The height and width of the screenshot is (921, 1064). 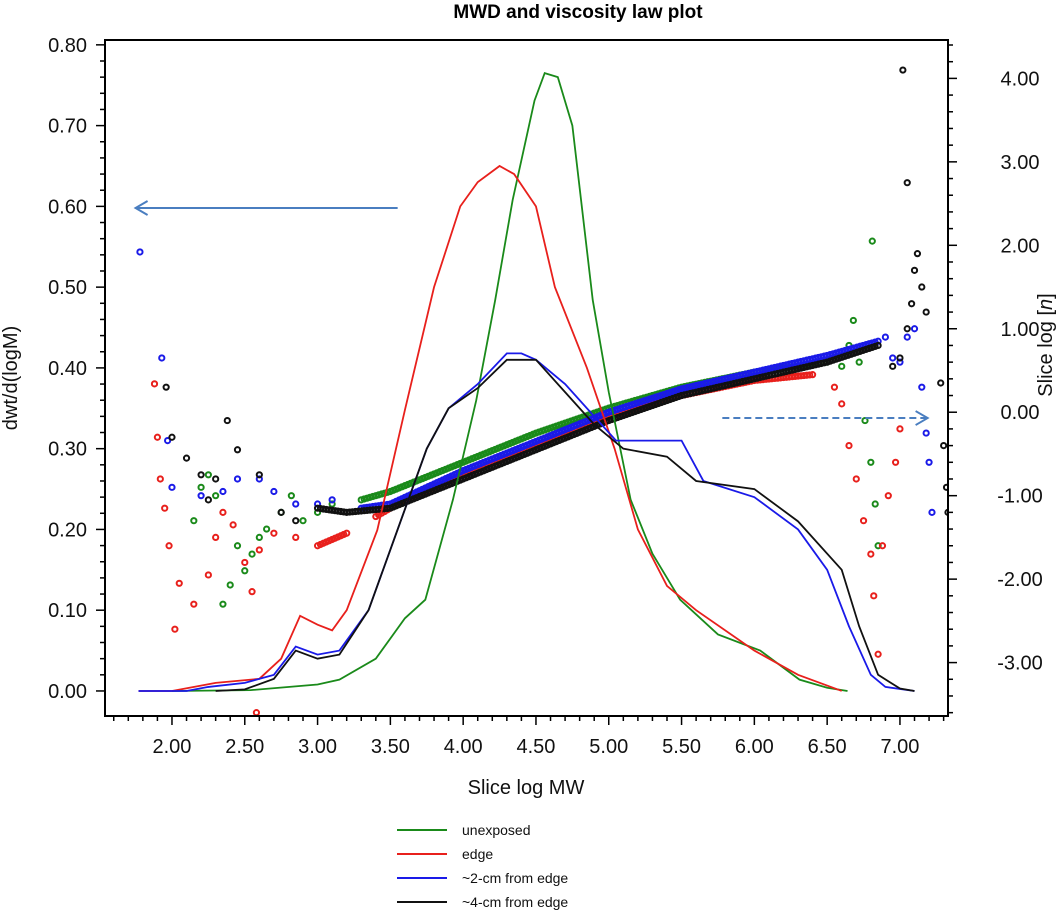 What do you see at coordinates (1020, 246) in the screenshot?
I see `y-right-tick-label: 2.00` at bounding box center [1020, 246].